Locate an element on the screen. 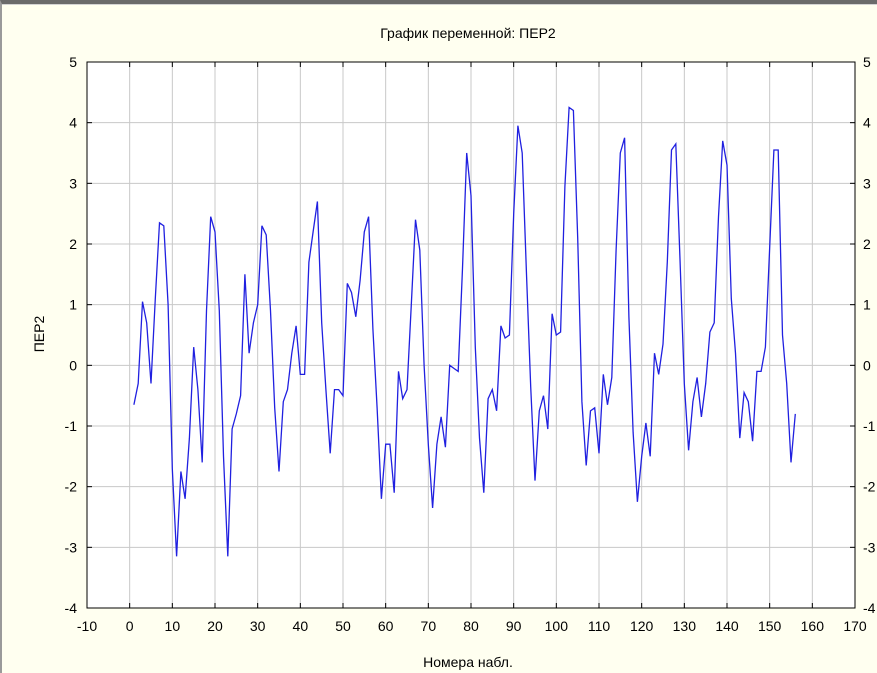  x-tick-label: 160 is located at coordinates (813, 626).